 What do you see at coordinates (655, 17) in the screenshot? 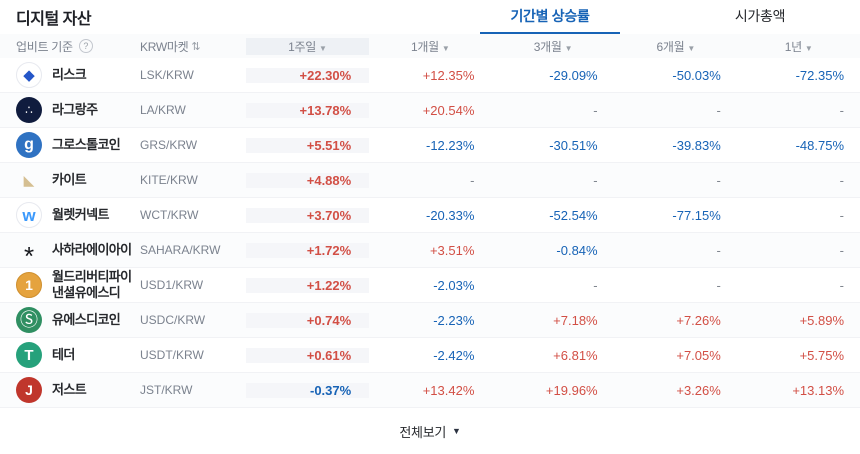
I see `tab-bar: 기간별 상승률 시가총액` at bounding box center [655, 17].